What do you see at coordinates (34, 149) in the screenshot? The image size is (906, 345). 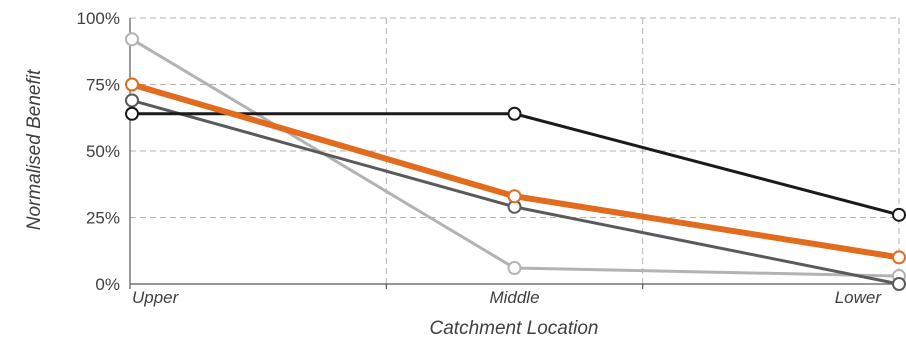 I see `y-axis-title: Normalised Benefit` at bounding box center [34, 149].